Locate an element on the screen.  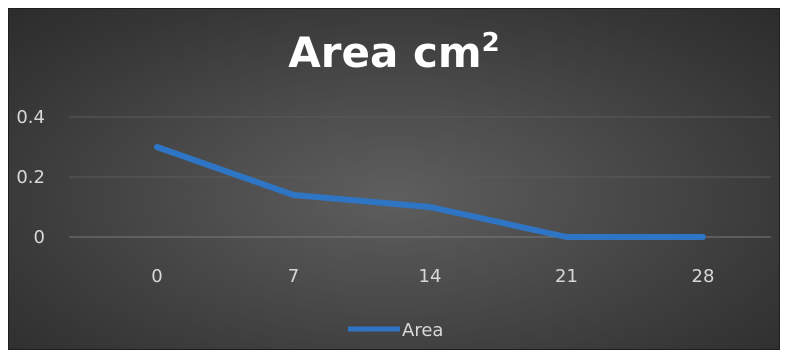
chart-title-main: Area cm is located at coordinates (384, 52).